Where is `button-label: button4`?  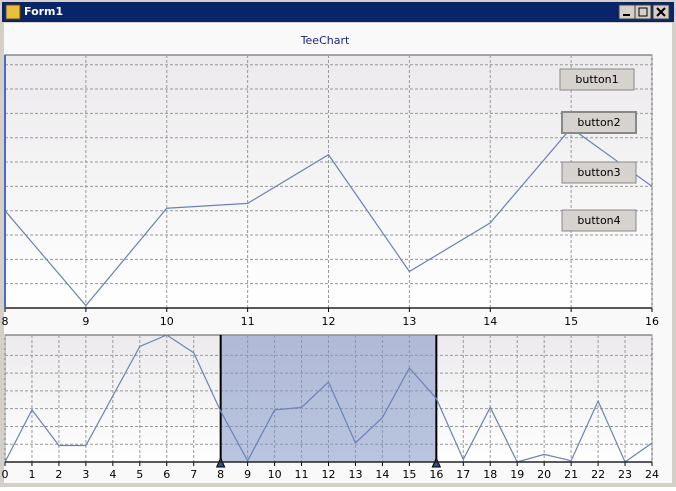 button-label: button4 is located at coordinates (598, 220).